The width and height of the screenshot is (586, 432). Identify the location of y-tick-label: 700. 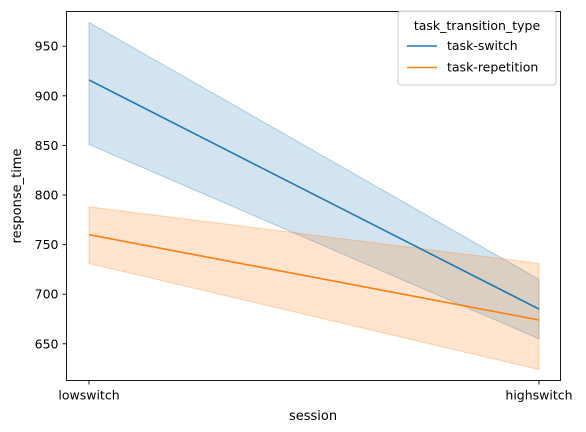
(47, 294).